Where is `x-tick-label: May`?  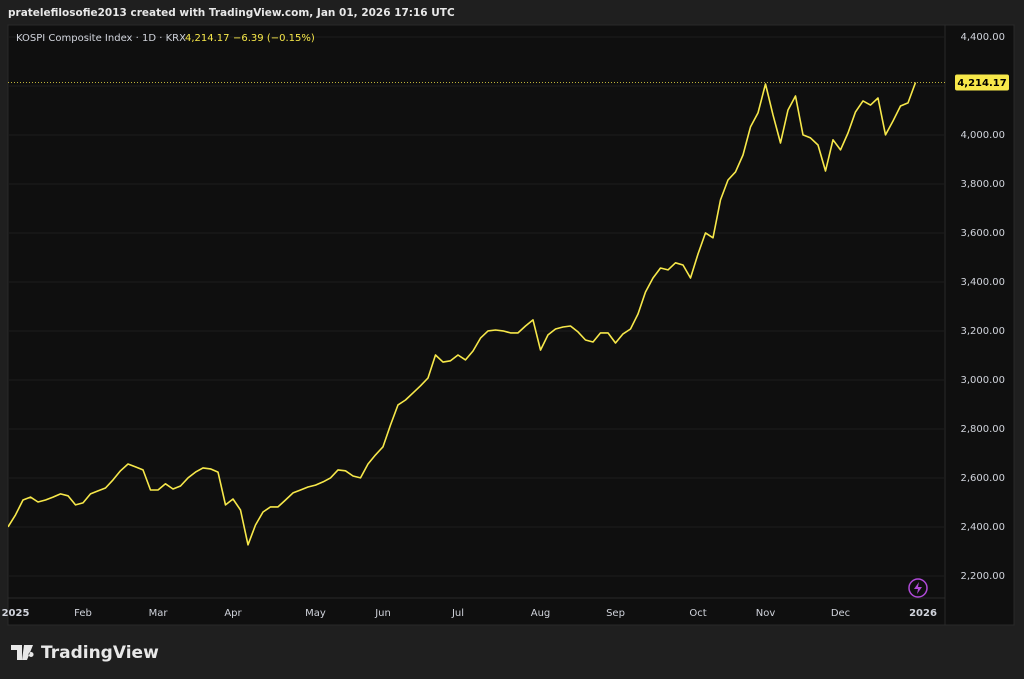 x-tick-label: May is located at coordinates (315, 613).